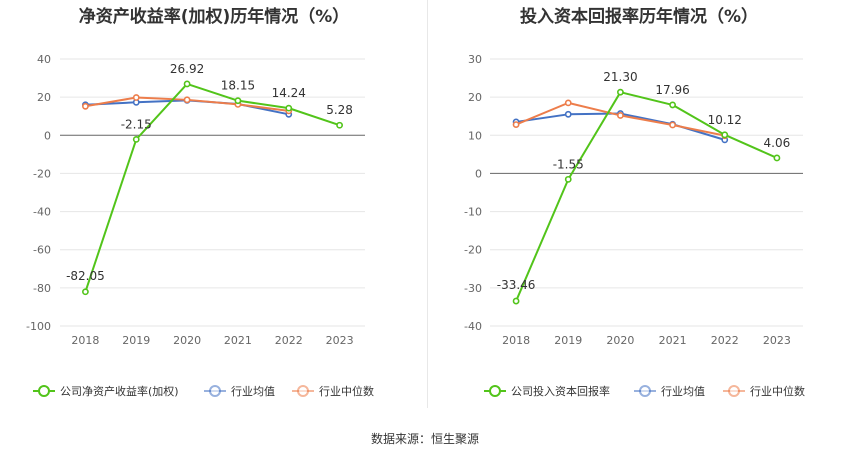  I want to click on y-tick-label: 10, so click(475, 135).